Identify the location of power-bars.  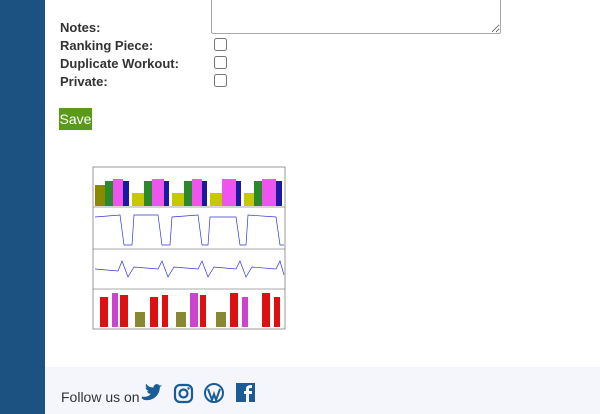
(190, 310).